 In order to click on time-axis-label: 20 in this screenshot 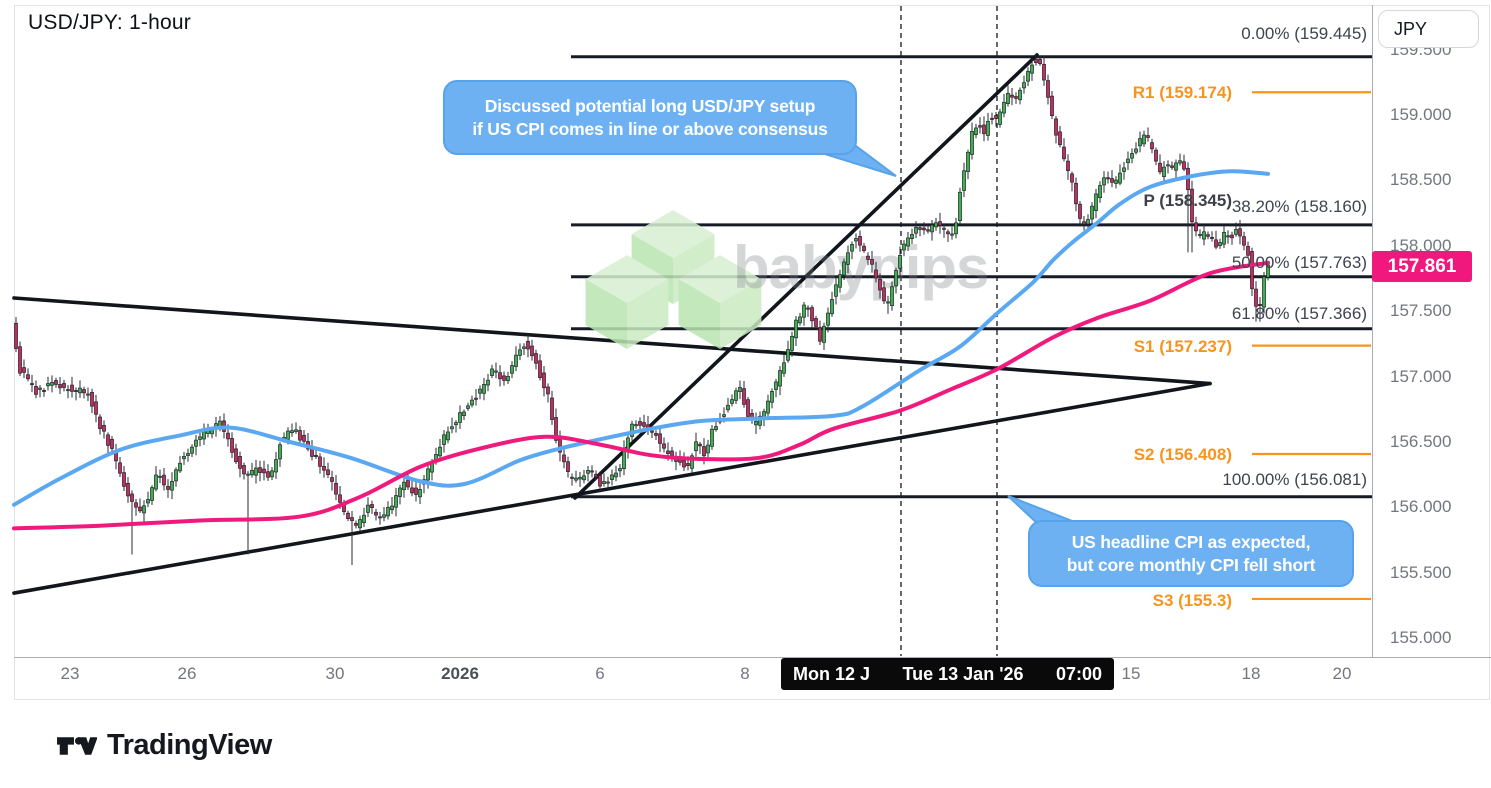, I will do `click(1342, 673)`.